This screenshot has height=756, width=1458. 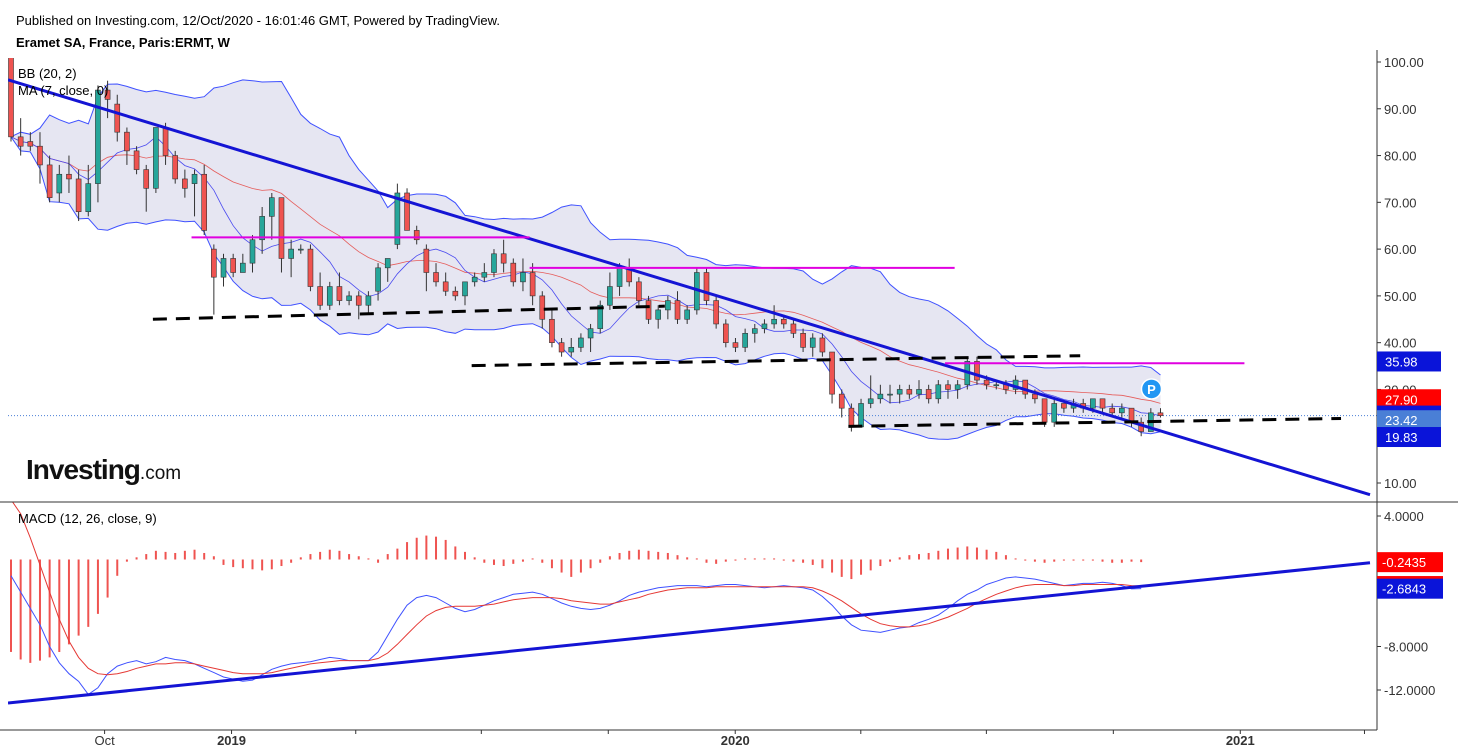 I want to click on bb-indicator-label: BB (20, 2), so click(x=47, y=73).